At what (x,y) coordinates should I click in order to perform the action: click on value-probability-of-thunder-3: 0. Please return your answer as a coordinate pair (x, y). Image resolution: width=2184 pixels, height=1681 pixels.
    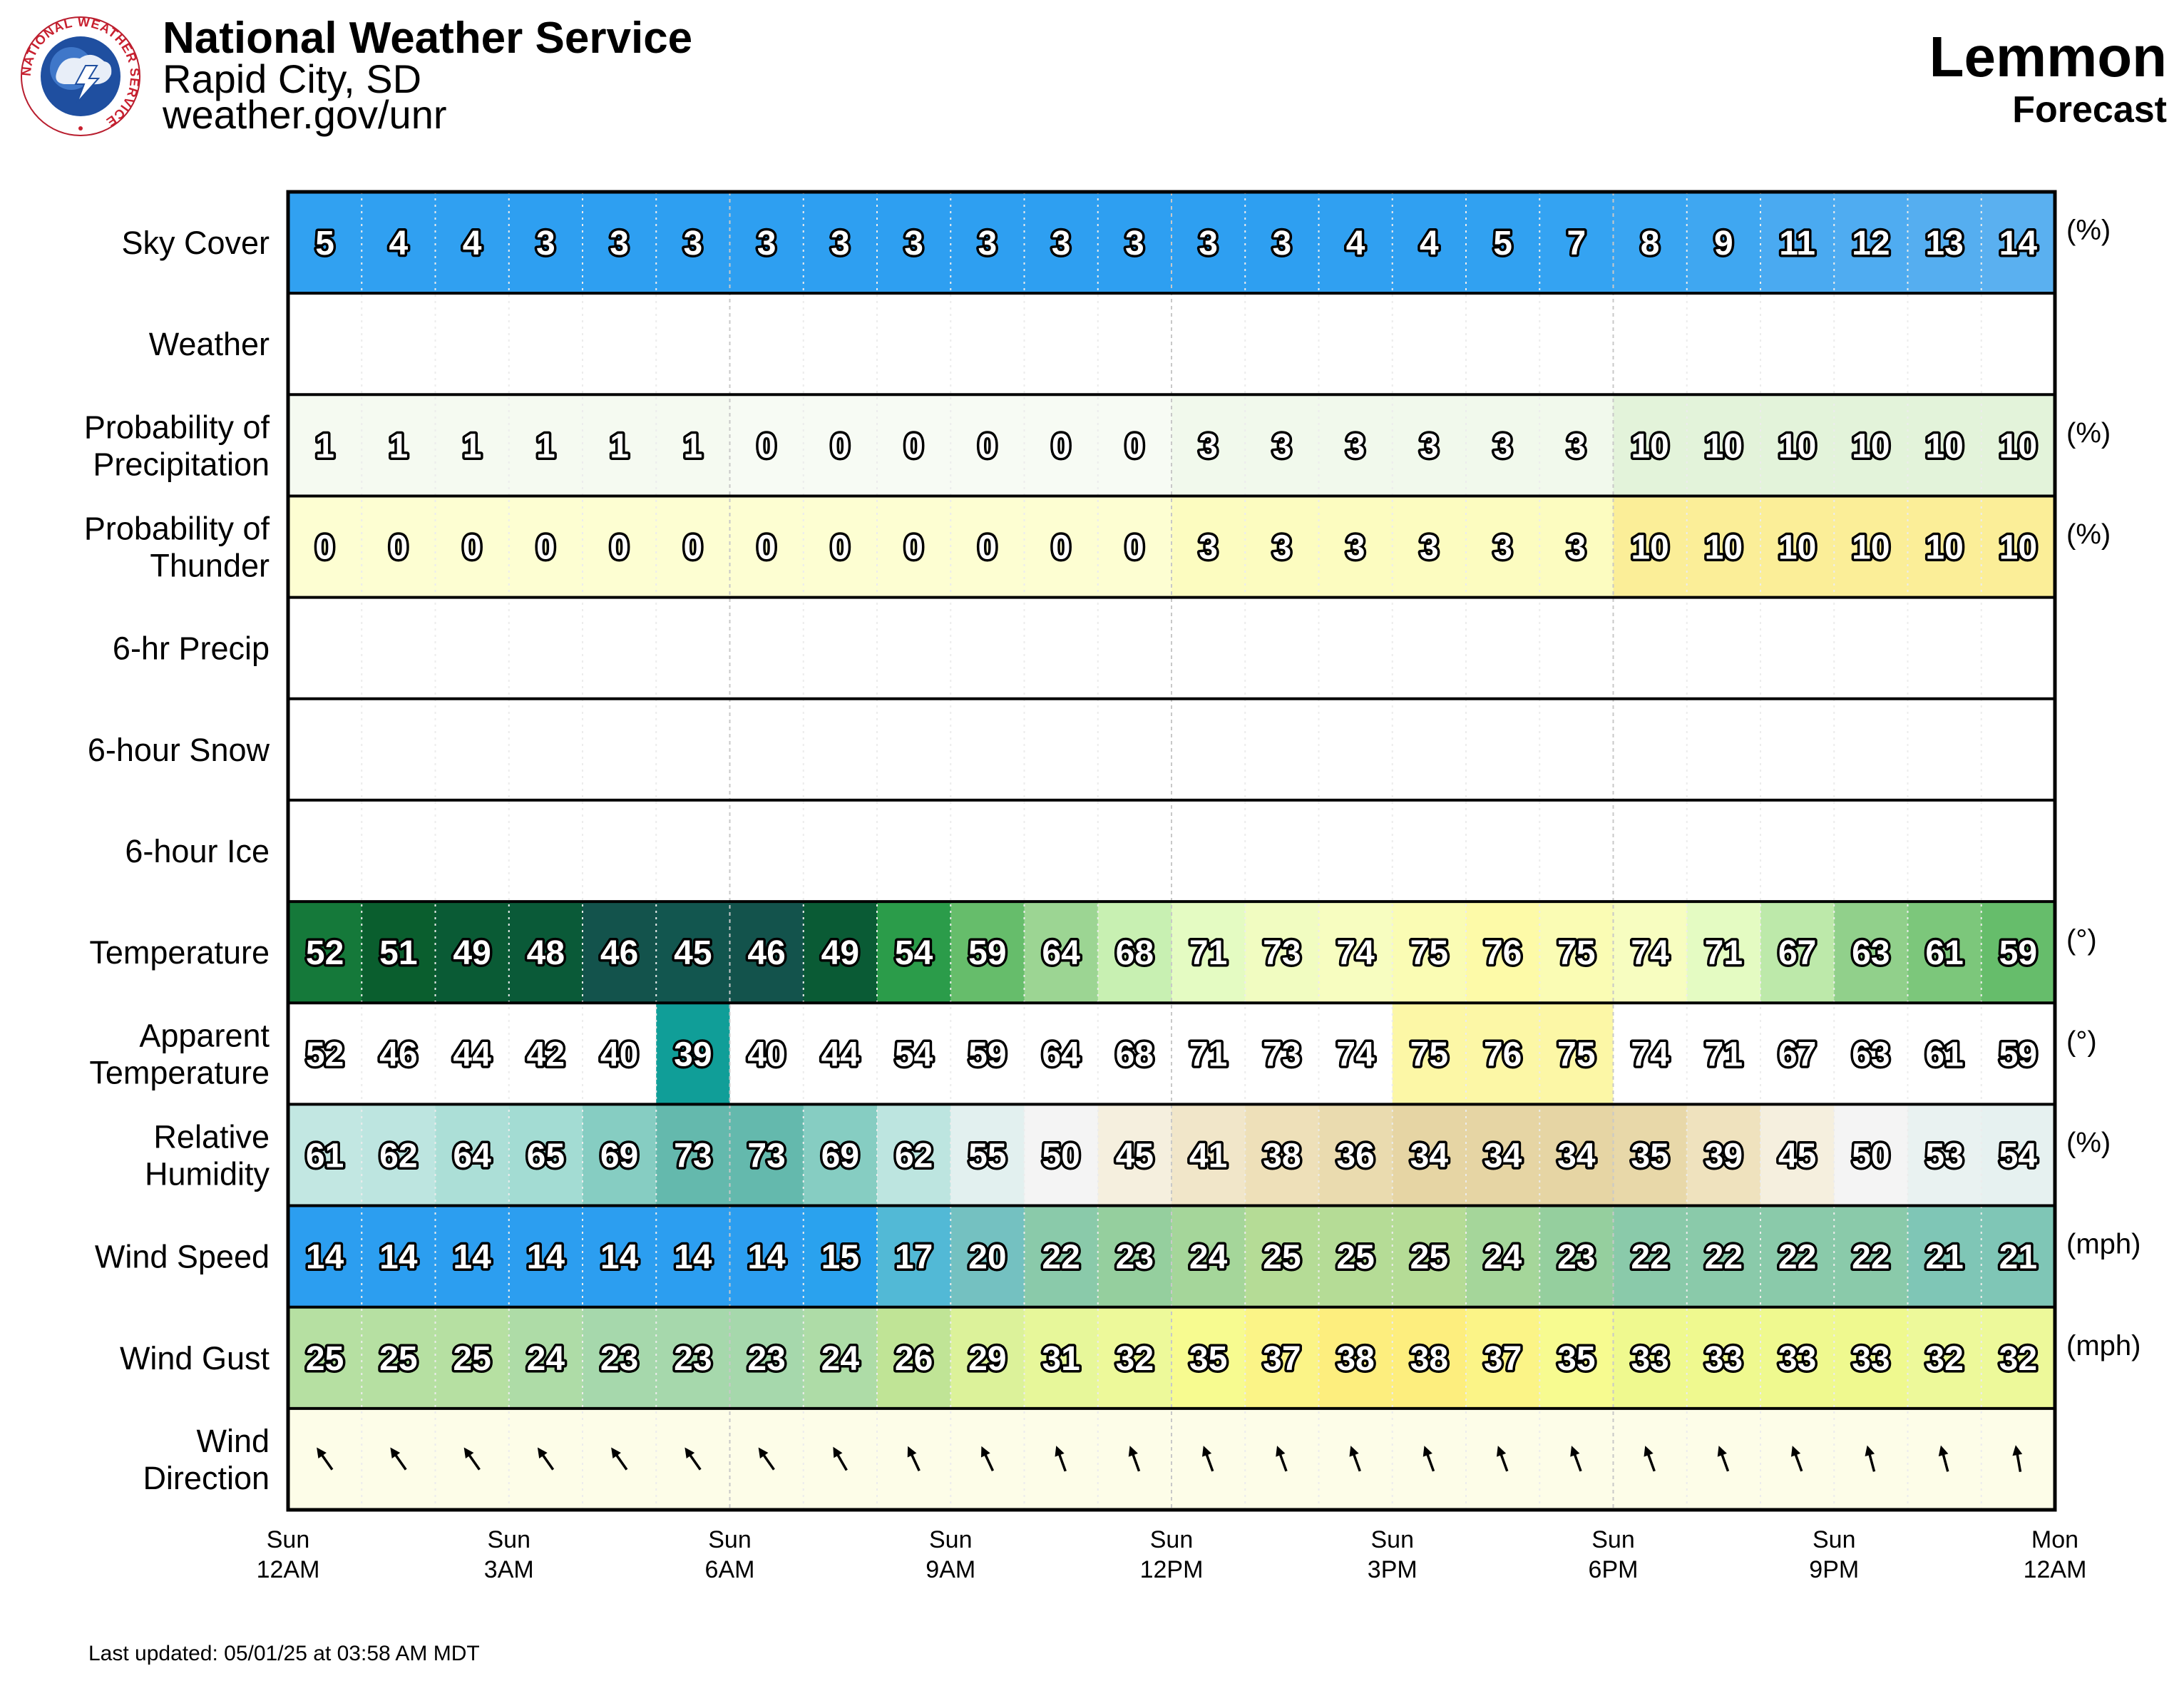
    Looking at the image, I should click on (545, 548).